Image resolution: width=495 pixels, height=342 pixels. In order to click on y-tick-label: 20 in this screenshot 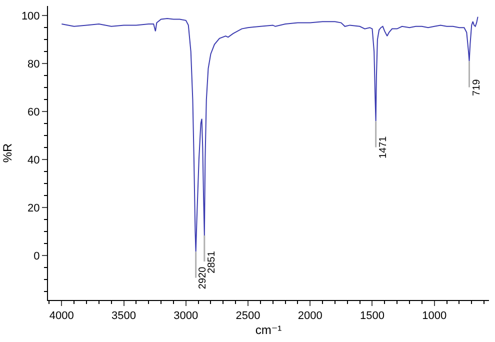, I will do `click(34, 208)`.